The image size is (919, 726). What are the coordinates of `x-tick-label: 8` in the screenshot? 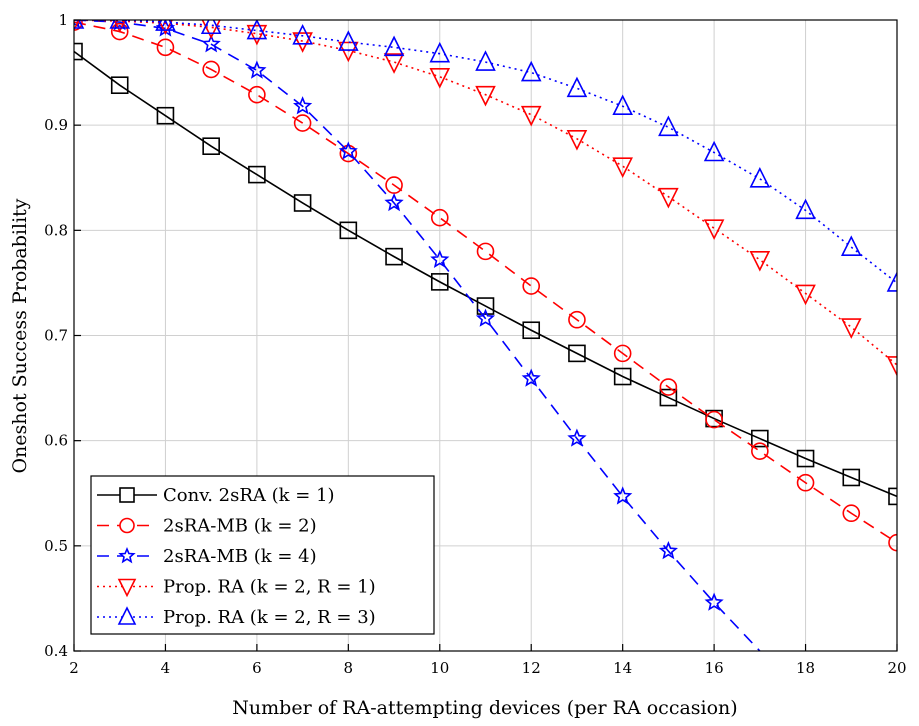 It's located at (349, 668).